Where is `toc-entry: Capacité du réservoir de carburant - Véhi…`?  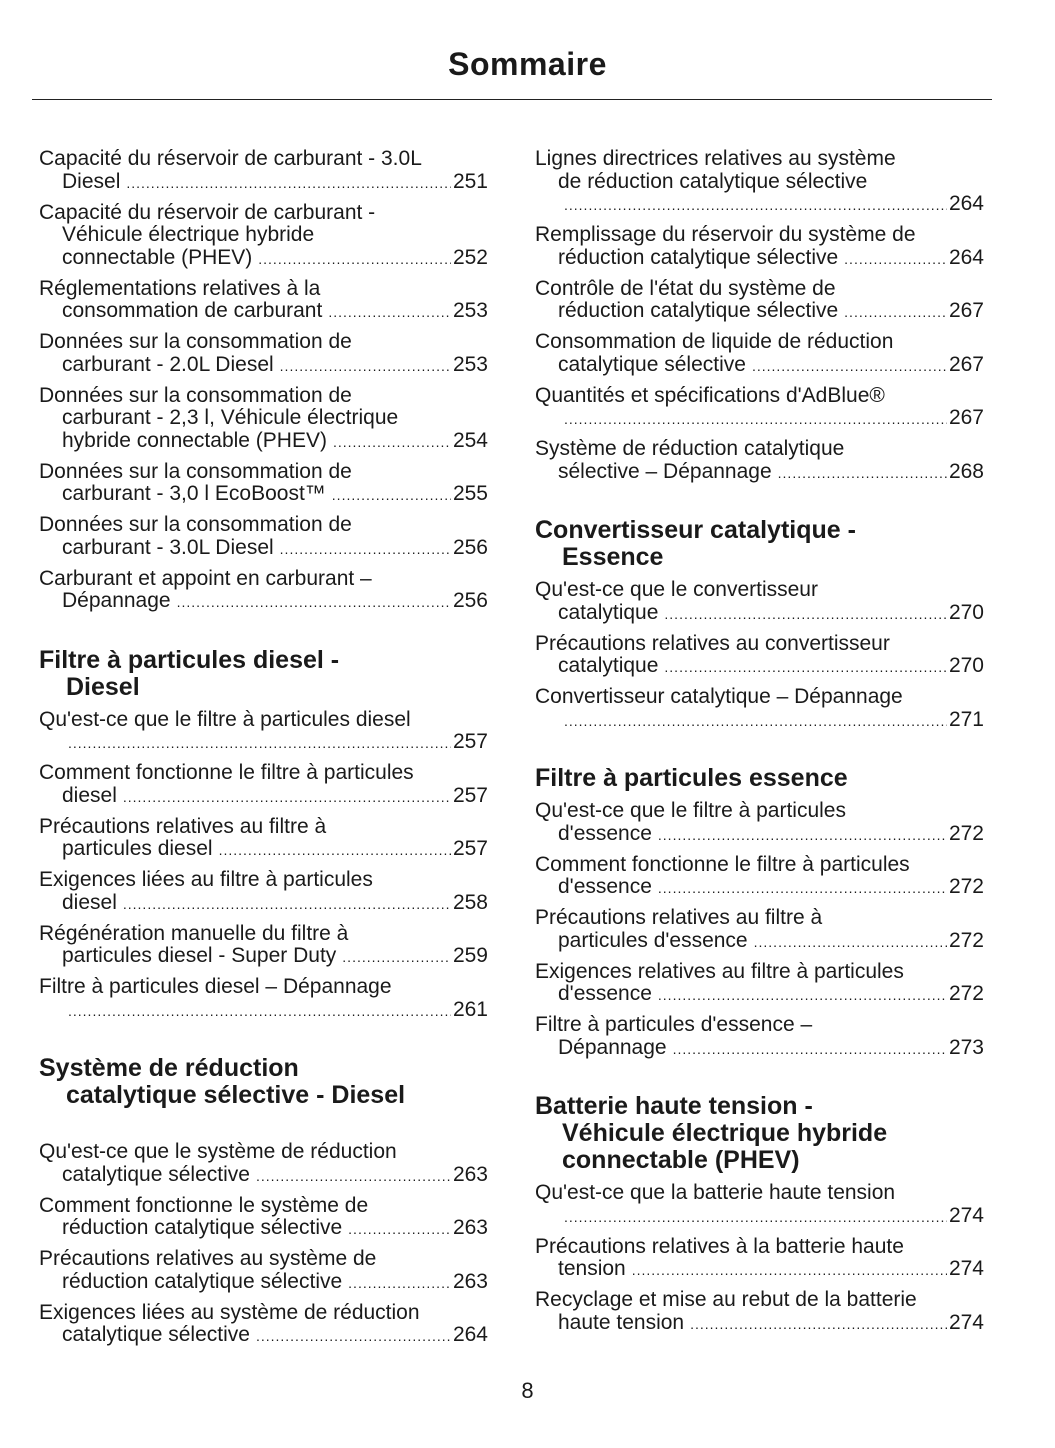
toc-entry: Capacité du réservoir de carburant - Véhi… is located at coordinates (263, 236).